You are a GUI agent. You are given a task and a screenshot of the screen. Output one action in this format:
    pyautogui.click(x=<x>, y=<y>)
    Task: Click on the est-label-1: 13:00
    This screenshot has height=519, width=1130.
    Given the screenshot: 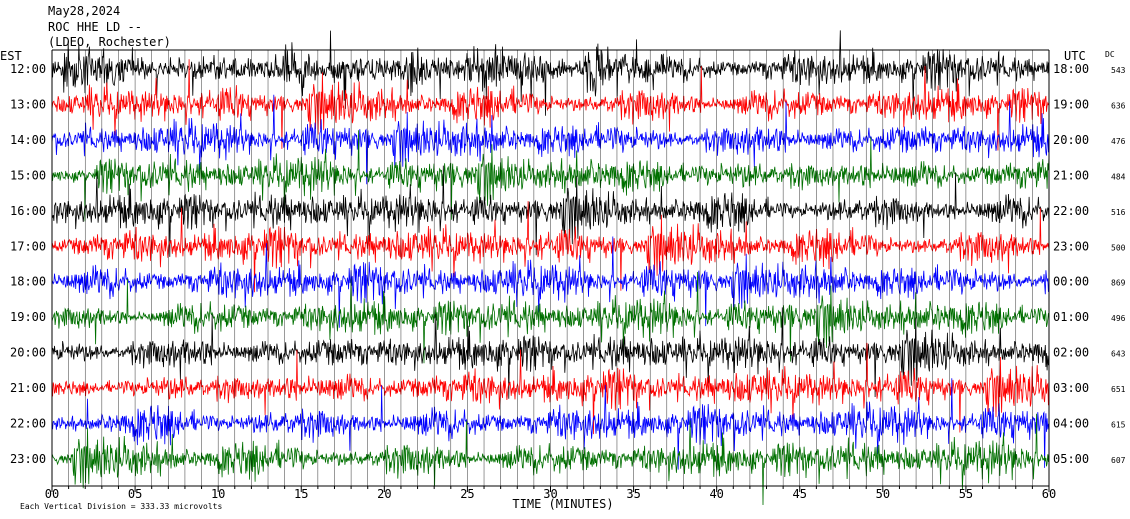 What is the action you would take?
    pyautogui.click(x=28, y=104)
    